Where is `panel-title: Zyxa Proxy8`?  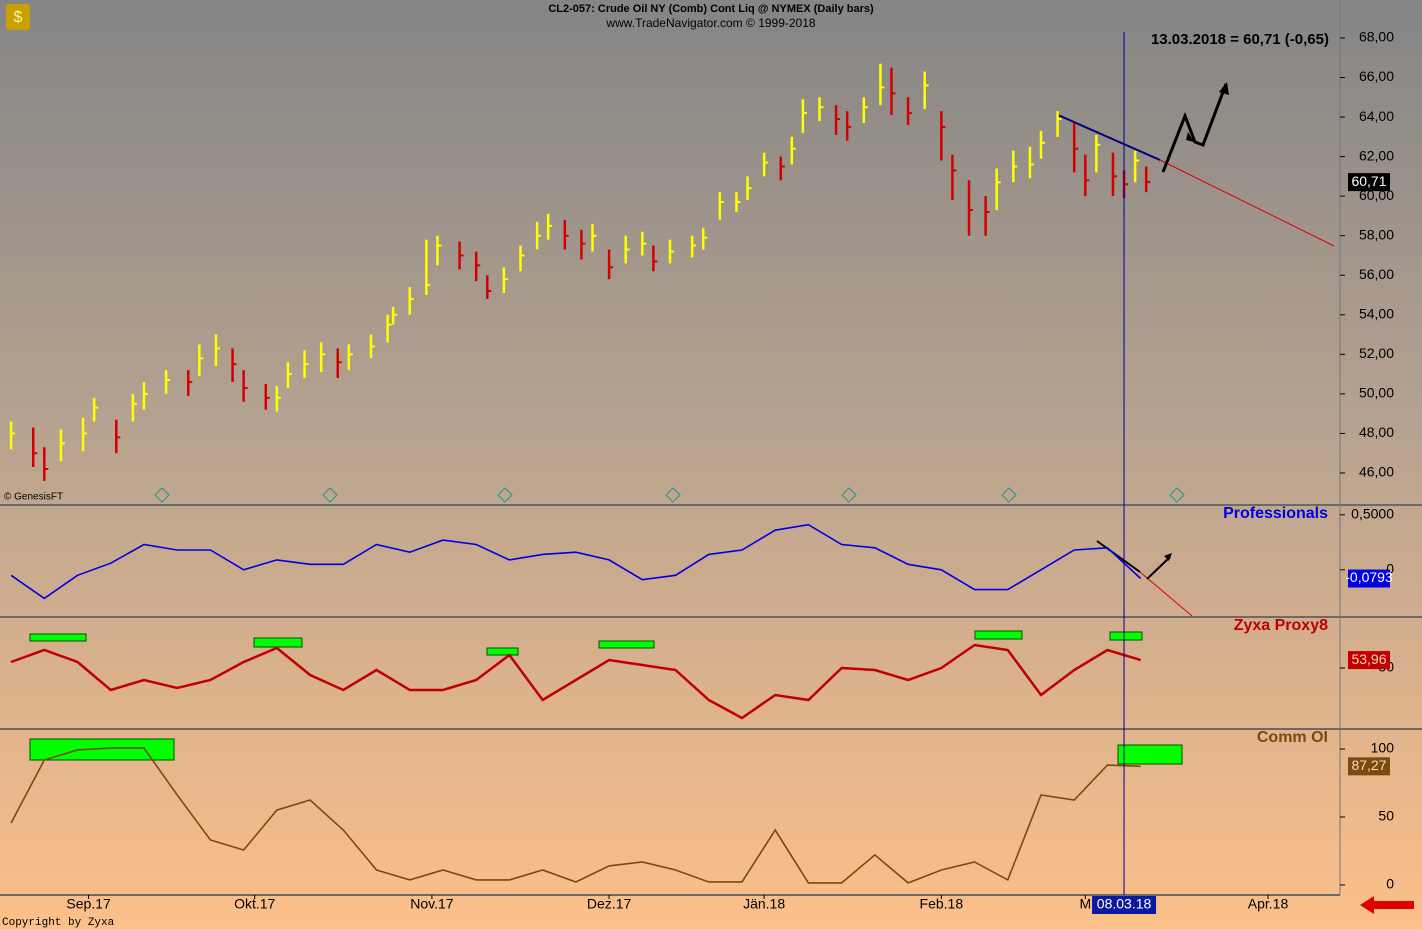
panel-title: Zyxa Proxy8 is located at coordinates (1281, 625).